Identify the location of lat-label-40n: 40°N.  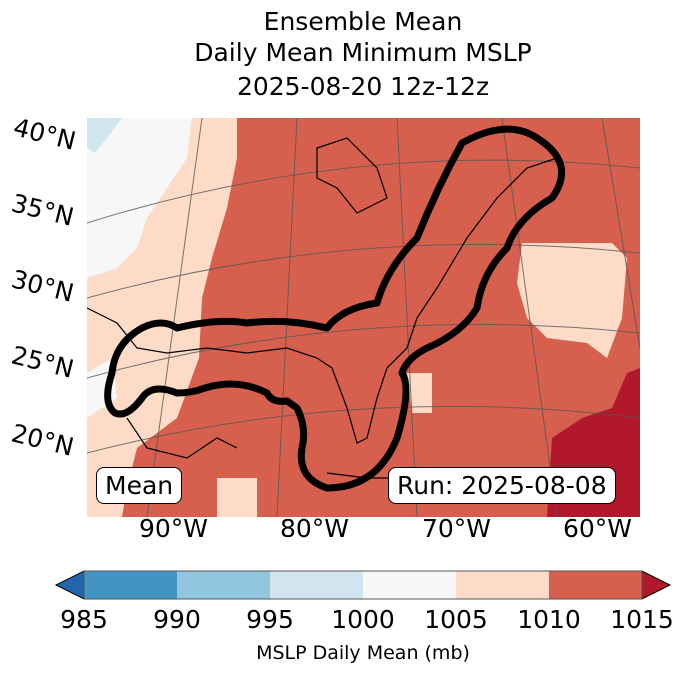
(44, 134).